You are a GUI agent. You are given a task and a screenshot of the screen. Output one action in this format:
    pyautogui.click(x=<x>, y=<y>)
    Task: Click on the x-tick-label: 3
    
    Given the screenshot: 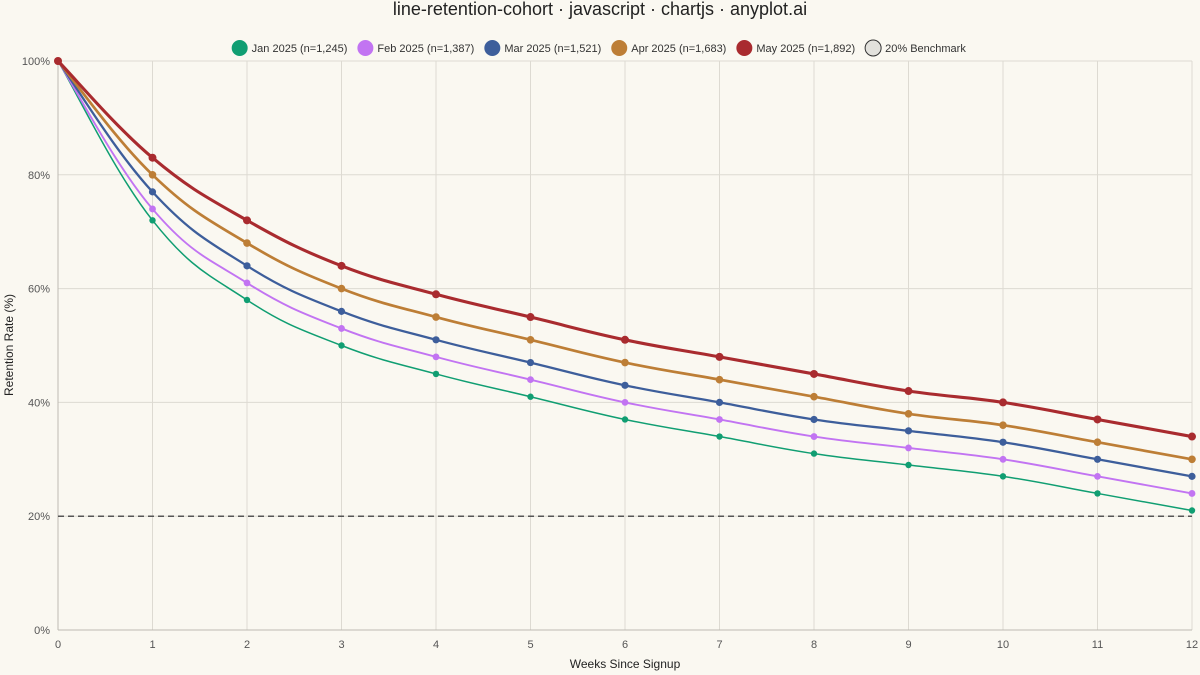 What is the action you would take?
    pyautogui.click(x=341, y=645)
    